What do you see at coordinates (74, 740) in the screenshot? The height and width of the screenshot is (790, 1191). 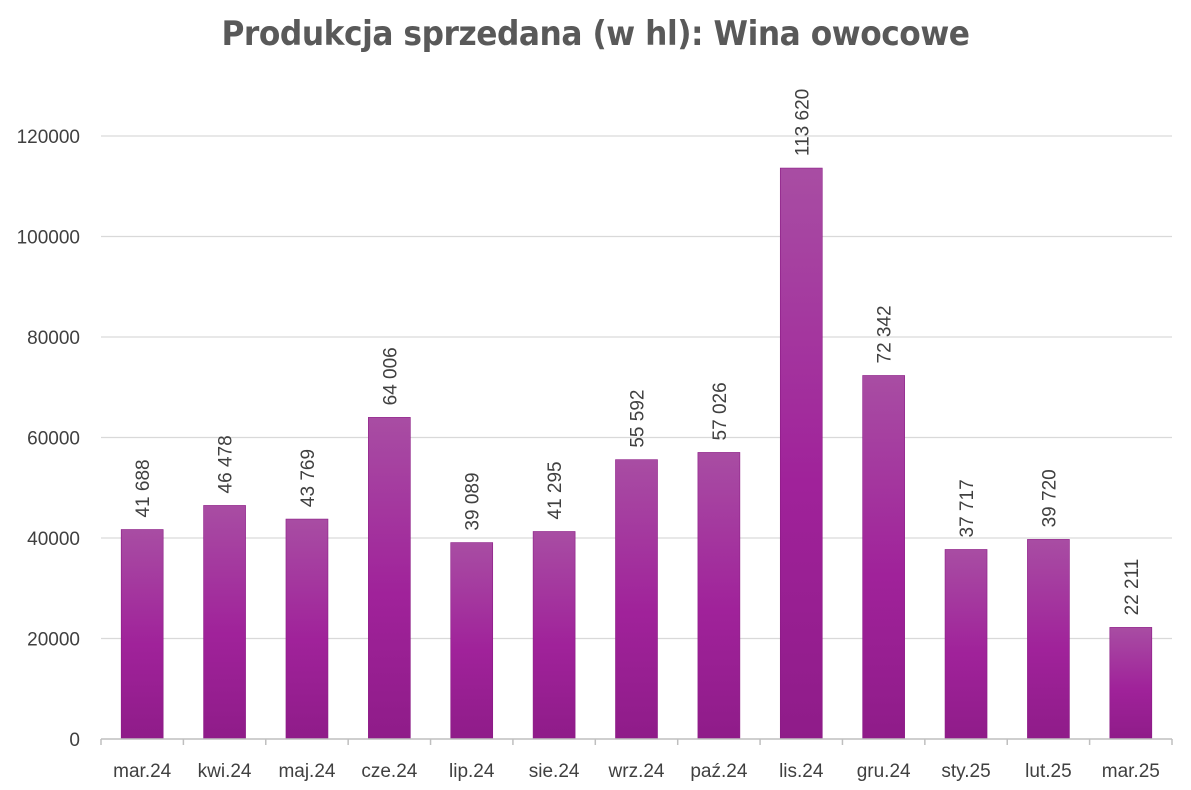 I see `y-tick-label: 0` at bounding box center [74, 740].